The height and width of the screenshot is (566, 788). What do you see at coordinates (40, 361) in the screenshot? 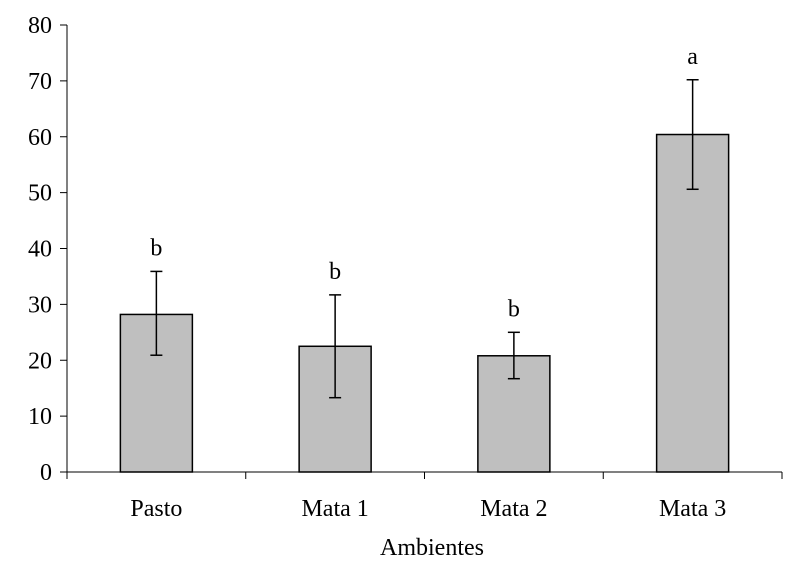
I see `y-tick-label: 20` at bounding box center [40, 361].